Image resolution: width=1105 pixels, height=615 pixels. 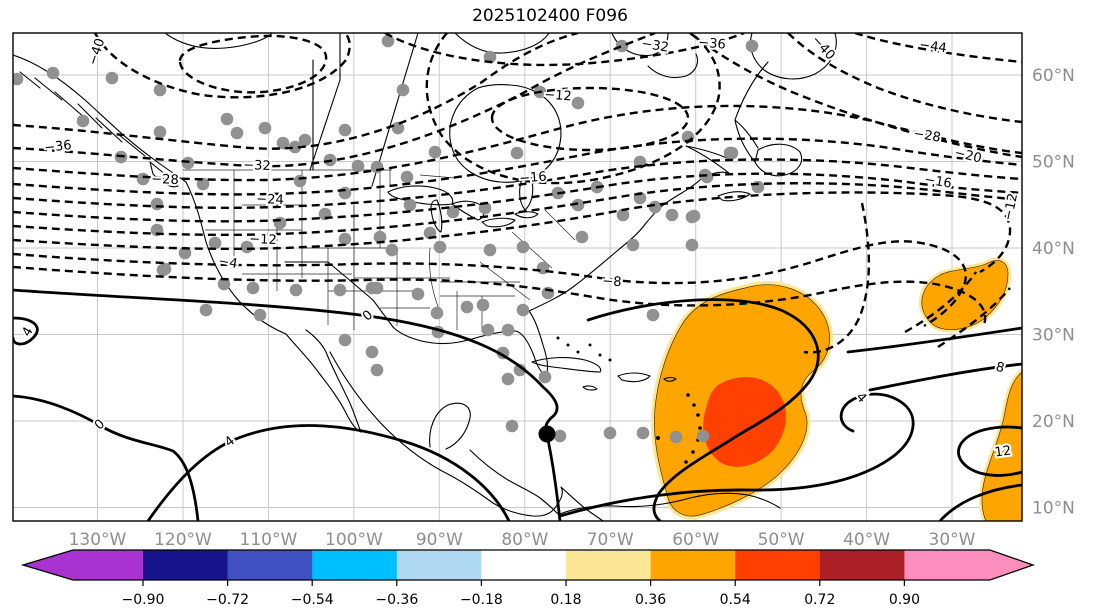 What do you see at coordinates (257, 166) in the screenshot?
I see `contour-label: −32` at bounding box center [257, 166].